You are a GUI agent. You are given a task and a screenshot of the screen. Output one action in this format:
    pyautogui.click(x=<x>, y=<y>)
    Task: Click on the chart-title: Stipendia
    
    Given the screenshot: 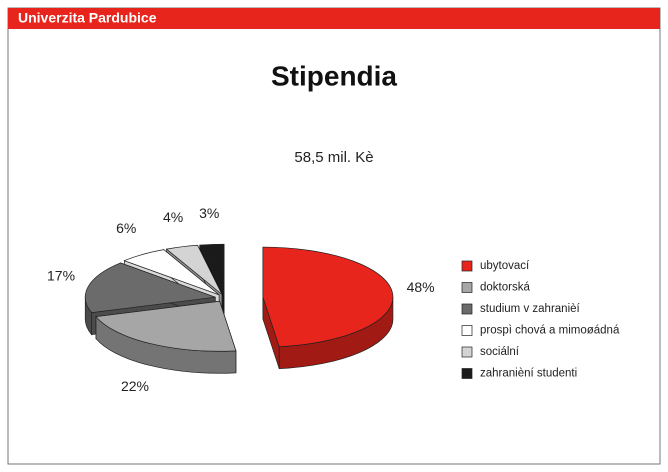 What is the action you would take?
    pyautogui.click(x=334, y=75)
    